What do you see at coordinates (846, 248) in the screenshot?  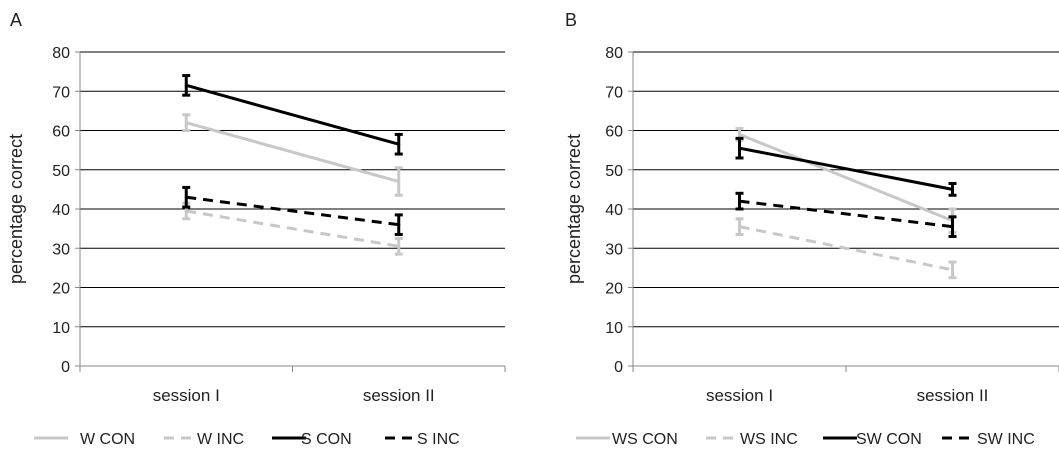 I see `series-line-ws-inc` at bounding box center [846, 248].